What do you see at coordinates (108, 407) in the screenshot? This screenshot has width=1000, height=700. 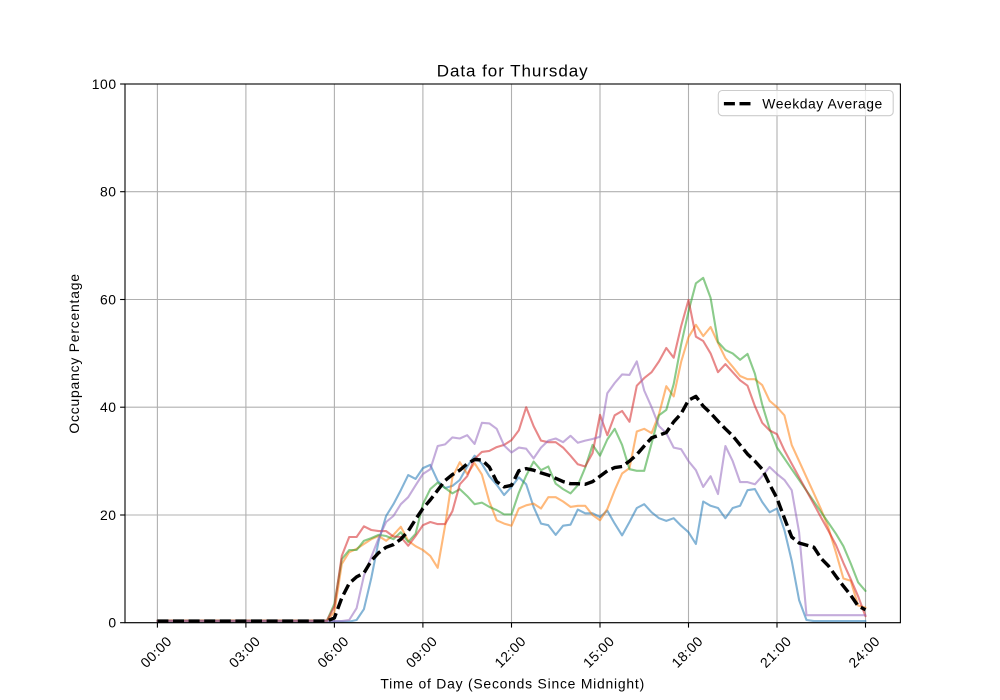 I see `svg-text: 40` at bounding box center [108, 407].